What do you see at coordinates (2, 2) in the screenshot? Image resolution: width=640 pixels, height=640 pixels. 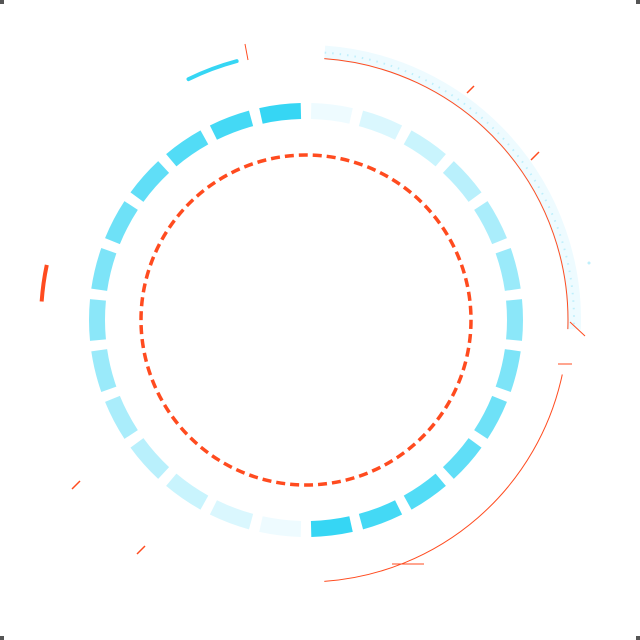 I see `corner-marker-top-left` at bounding box center [2, 2].